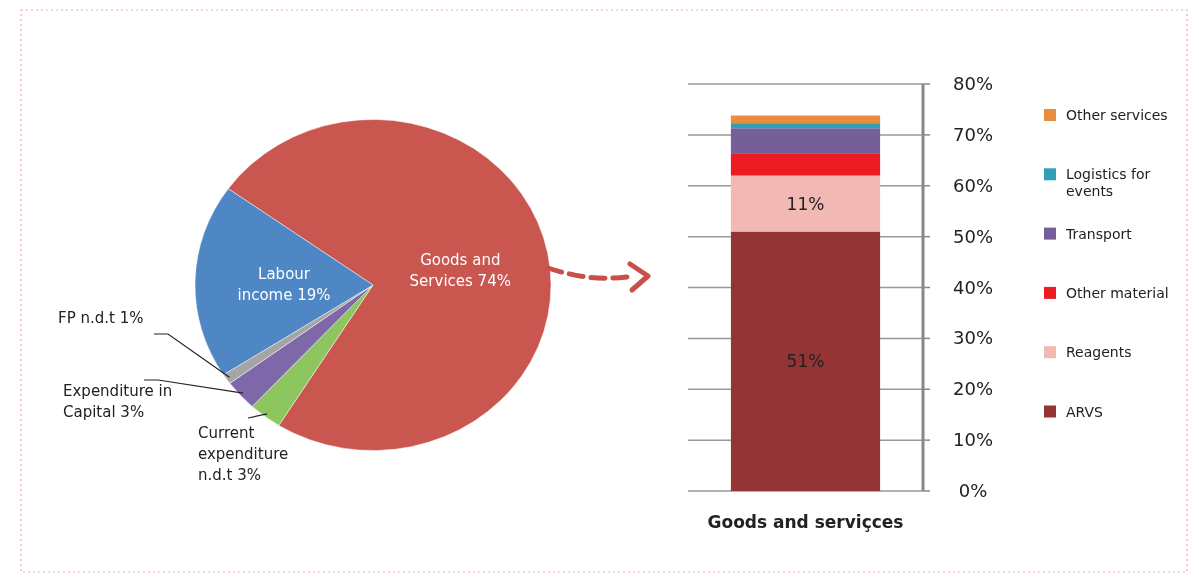  What do you see at coordinates (1085, 411) in the screenshot?
I see `legend-label: ARVS` at bounding box center [1085, 411].